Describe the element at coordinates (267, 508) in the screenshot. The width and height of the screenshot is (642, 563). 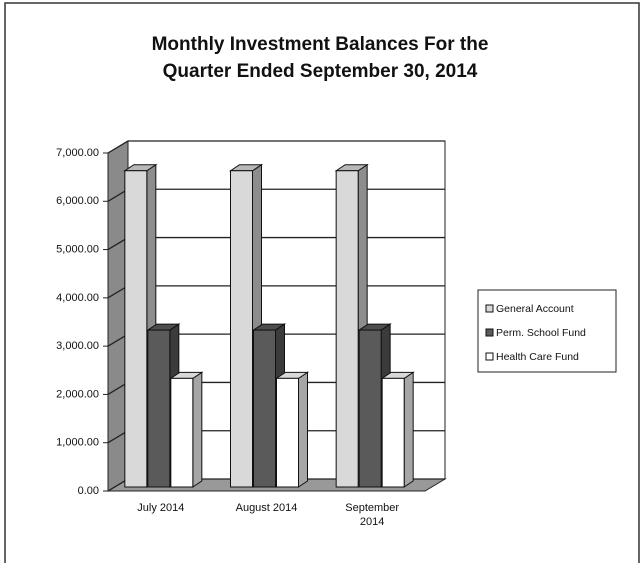
I see `x-tick-label: August 2014` at that location.